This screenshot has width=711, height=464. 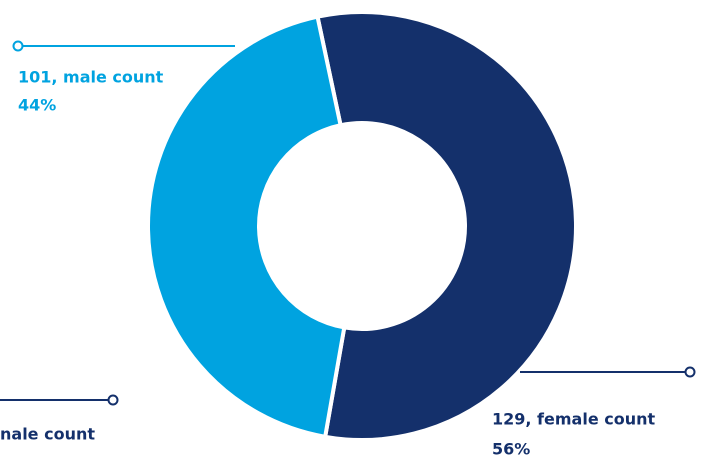 What do you see at coordinates (37, 105) in the screenshot?
I see `percent-label: 44%` at bounding box center [37, 105].